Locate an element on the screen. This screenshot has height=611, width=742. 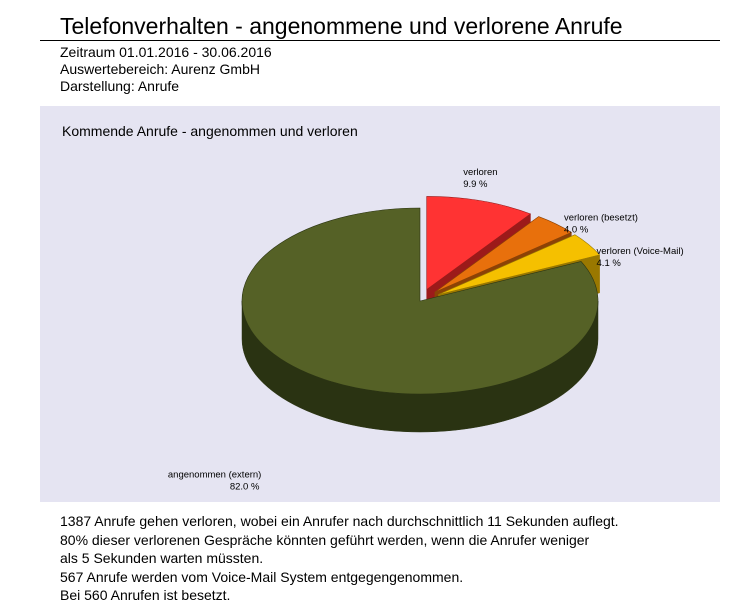
slice-label: angenommen (extern) is located at coordinates (214, 475).